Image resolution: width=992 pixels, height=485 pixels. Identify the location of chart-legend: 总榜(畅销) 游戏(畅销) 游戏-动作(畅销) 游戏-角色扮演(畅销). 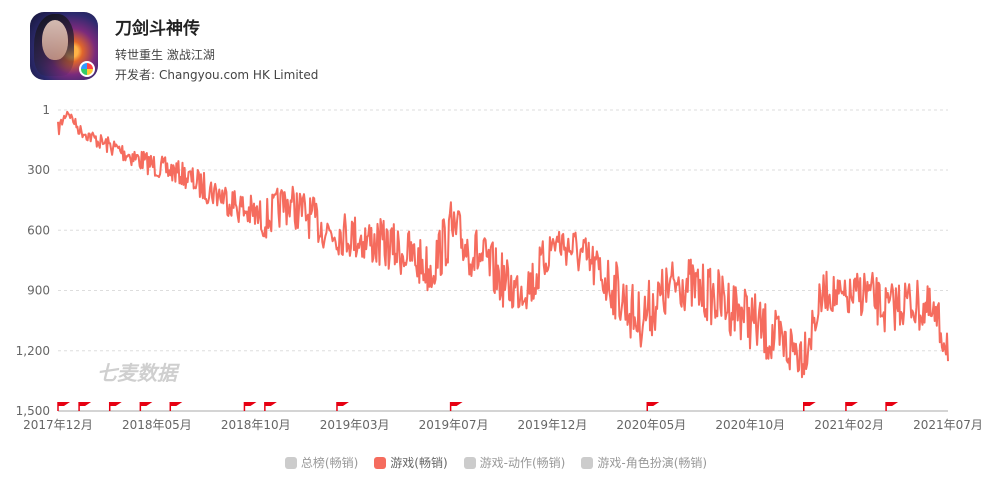
(496, 462).